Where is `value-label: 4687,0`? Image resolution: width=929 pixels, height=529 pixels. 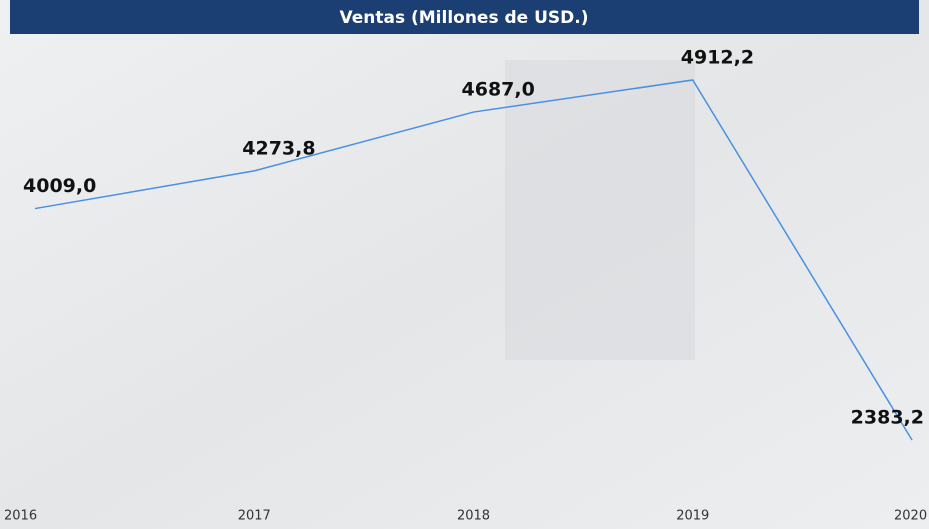
value-label: 4687,0 is located at coordinates (498, 90).